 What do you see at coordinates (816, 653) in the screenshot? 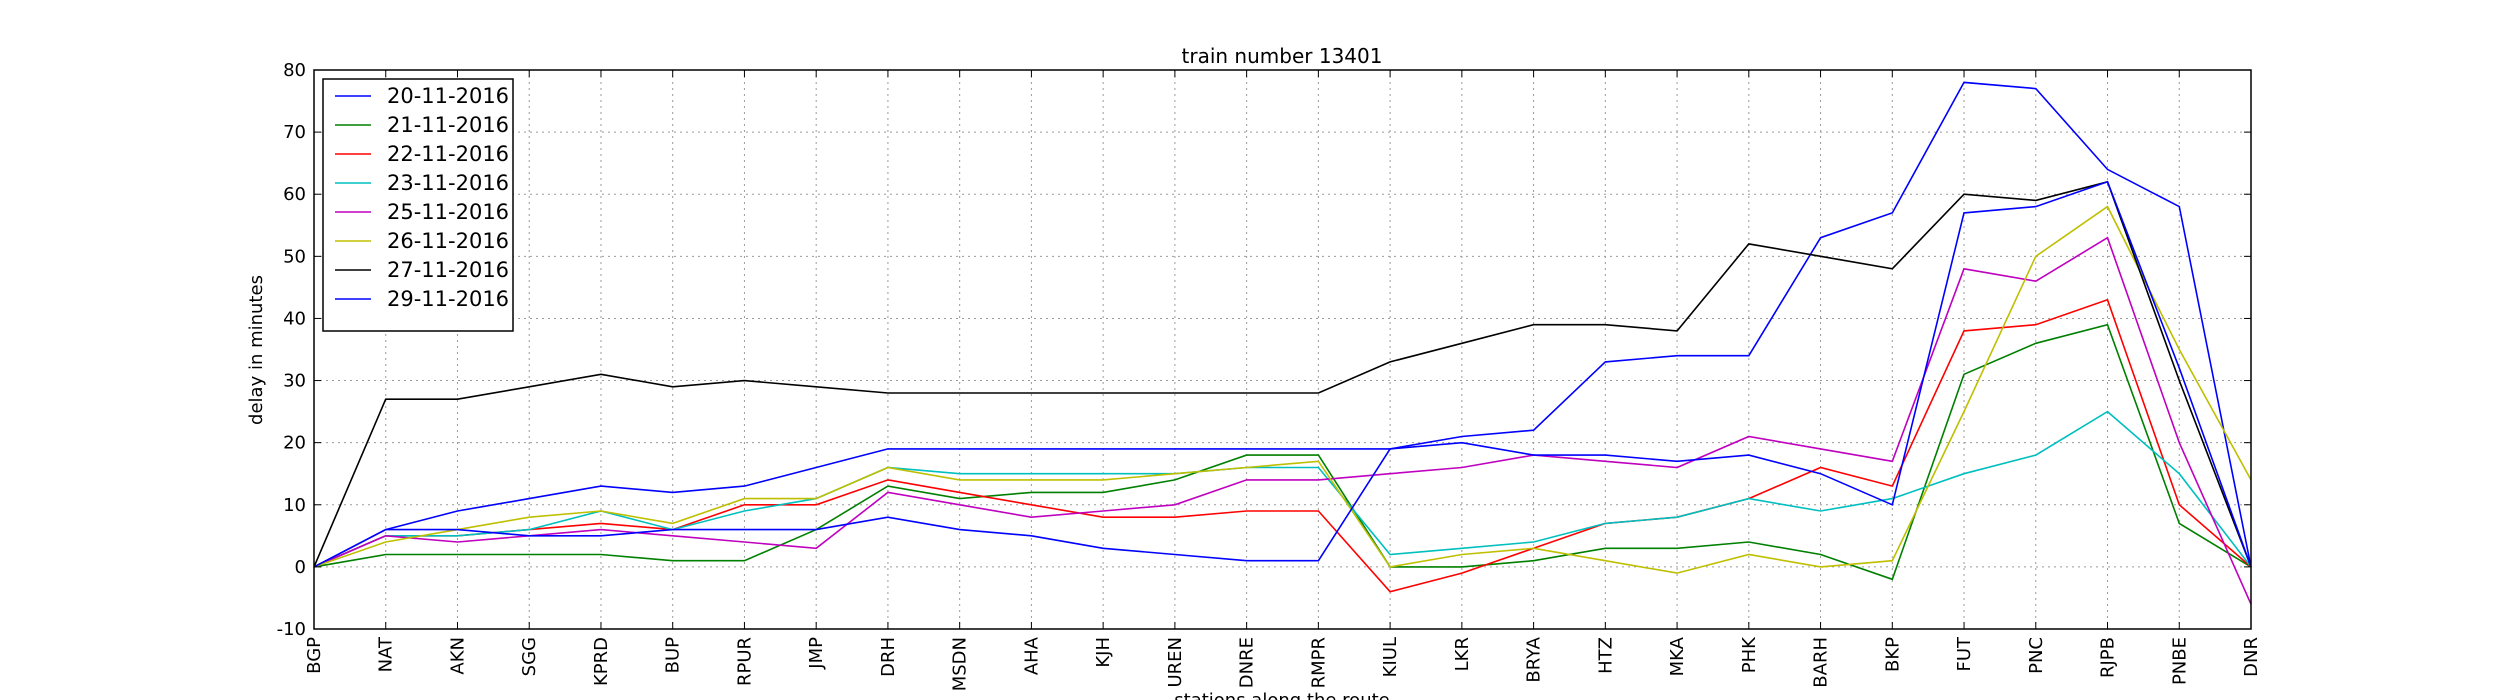
I see `x-tick-label: JMP` at bounding box center [816, 653].